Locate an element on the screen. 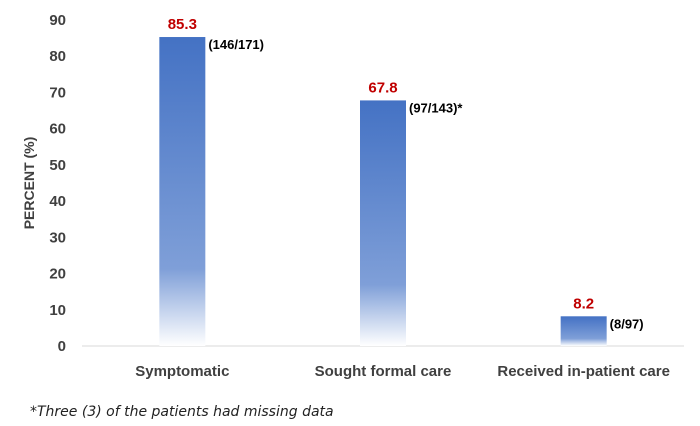 This screenshot has width=700, height=426. y-tick-label: 10 is located at coordinates (57, 310).